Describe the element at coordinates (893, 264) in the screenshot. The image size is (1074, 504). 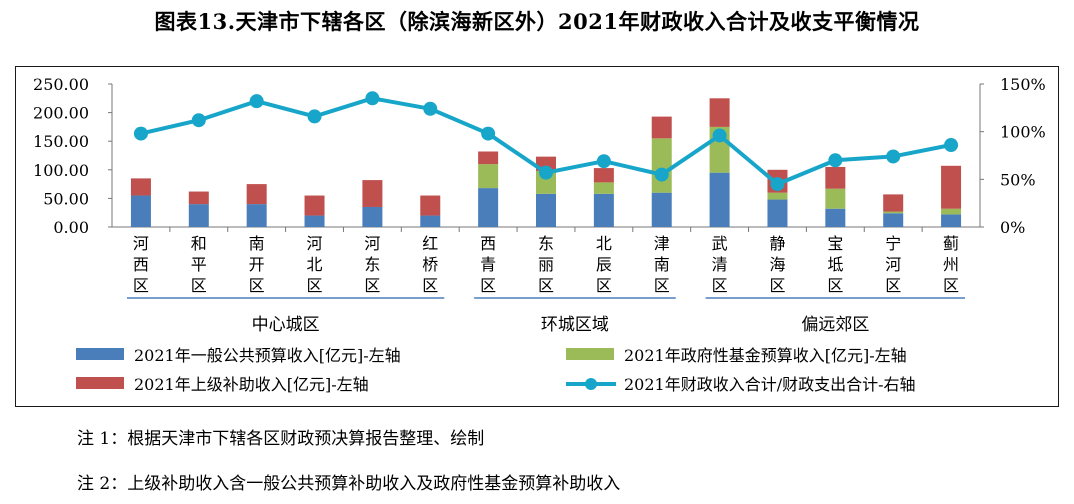
I see `category-label-13: 宁河区` at that location.